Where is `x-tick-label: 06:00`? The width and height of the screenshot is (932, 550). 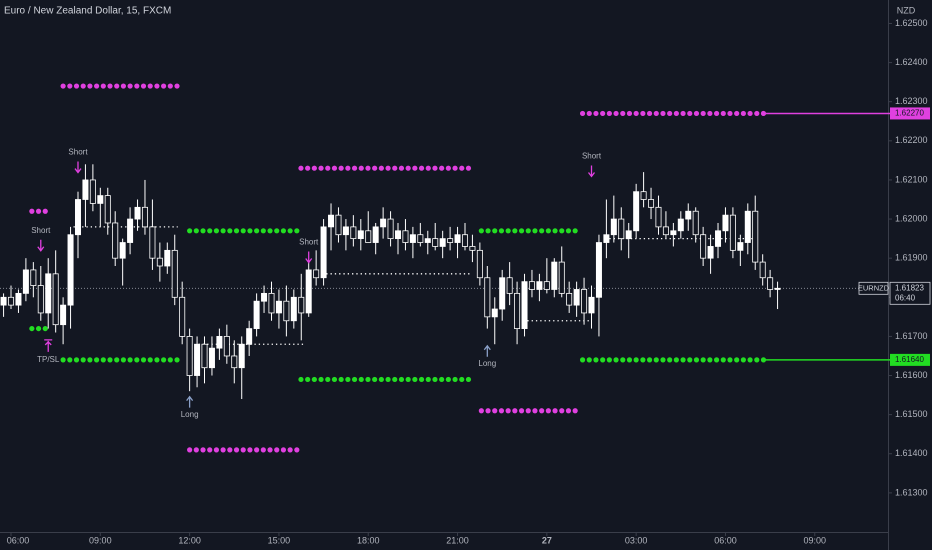 x-tick-label: 06:00 is located at coordinates (18, 540).